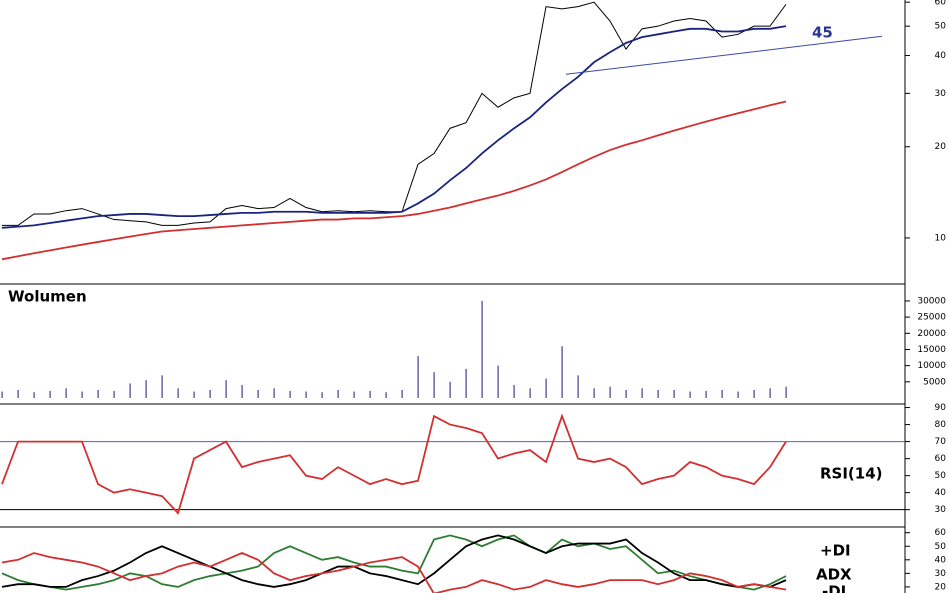  Describe the element at coordinates (931, 366) in the screenshot. I see `y-tick-label: 10000` at that location.